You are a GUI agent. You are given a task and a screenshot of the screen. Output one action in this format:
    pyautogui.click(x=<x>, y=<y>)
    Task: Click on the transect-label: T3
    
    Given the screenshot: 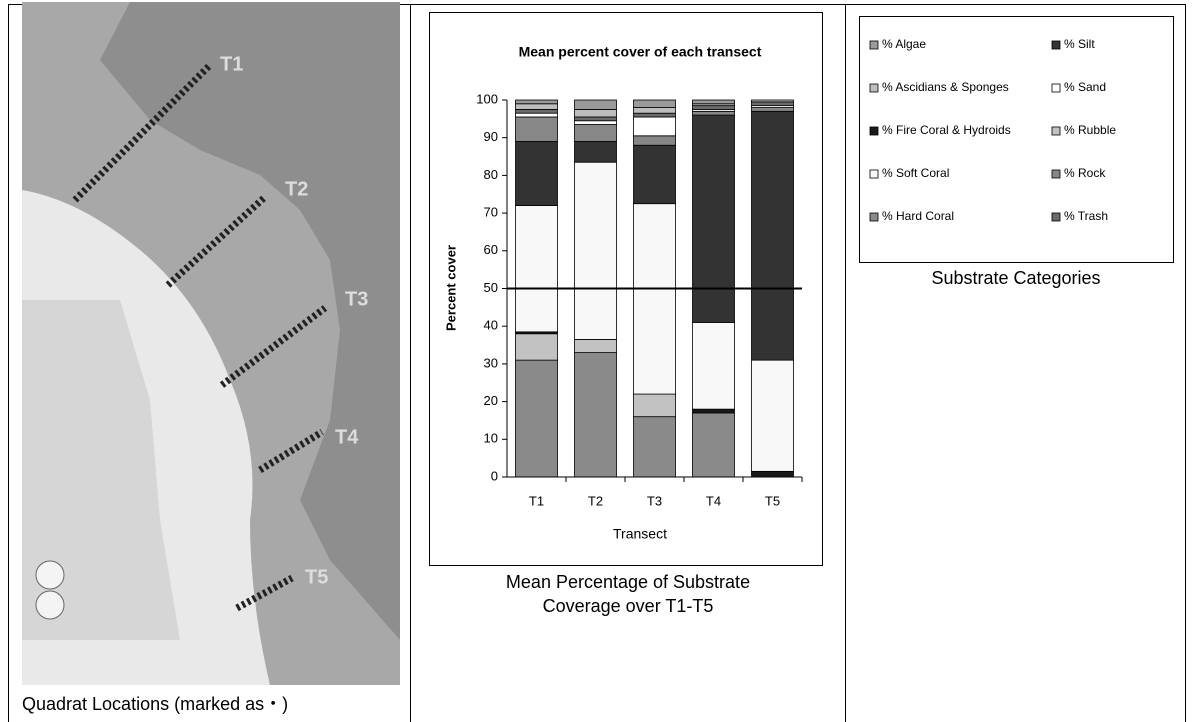 What is the action you would take?
    pyautogui.click(x=356, y=299)
    